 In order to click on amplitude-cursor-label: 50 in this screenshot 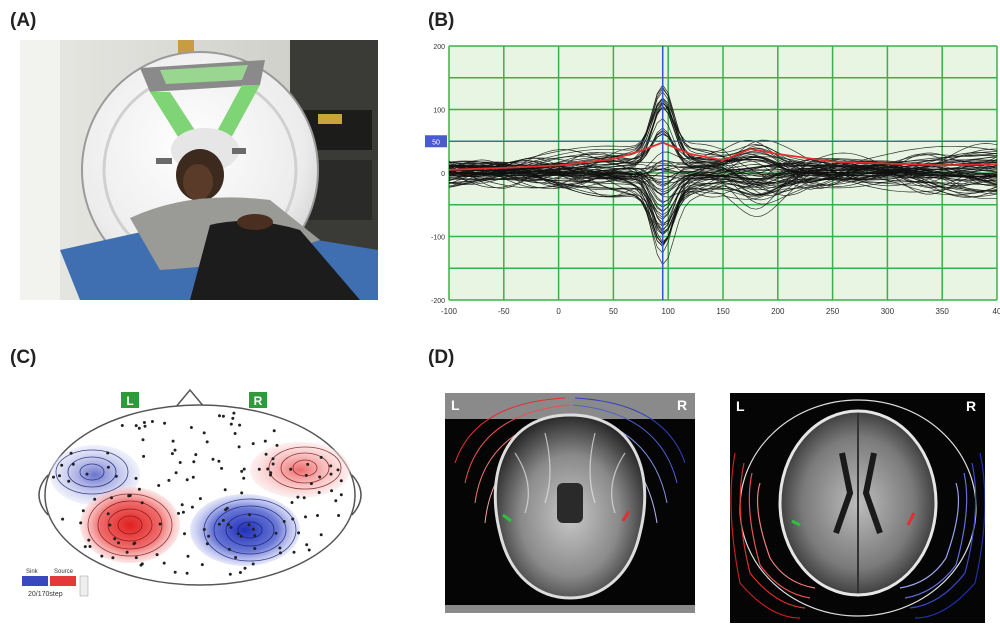, I will do `click(436, 142)`.